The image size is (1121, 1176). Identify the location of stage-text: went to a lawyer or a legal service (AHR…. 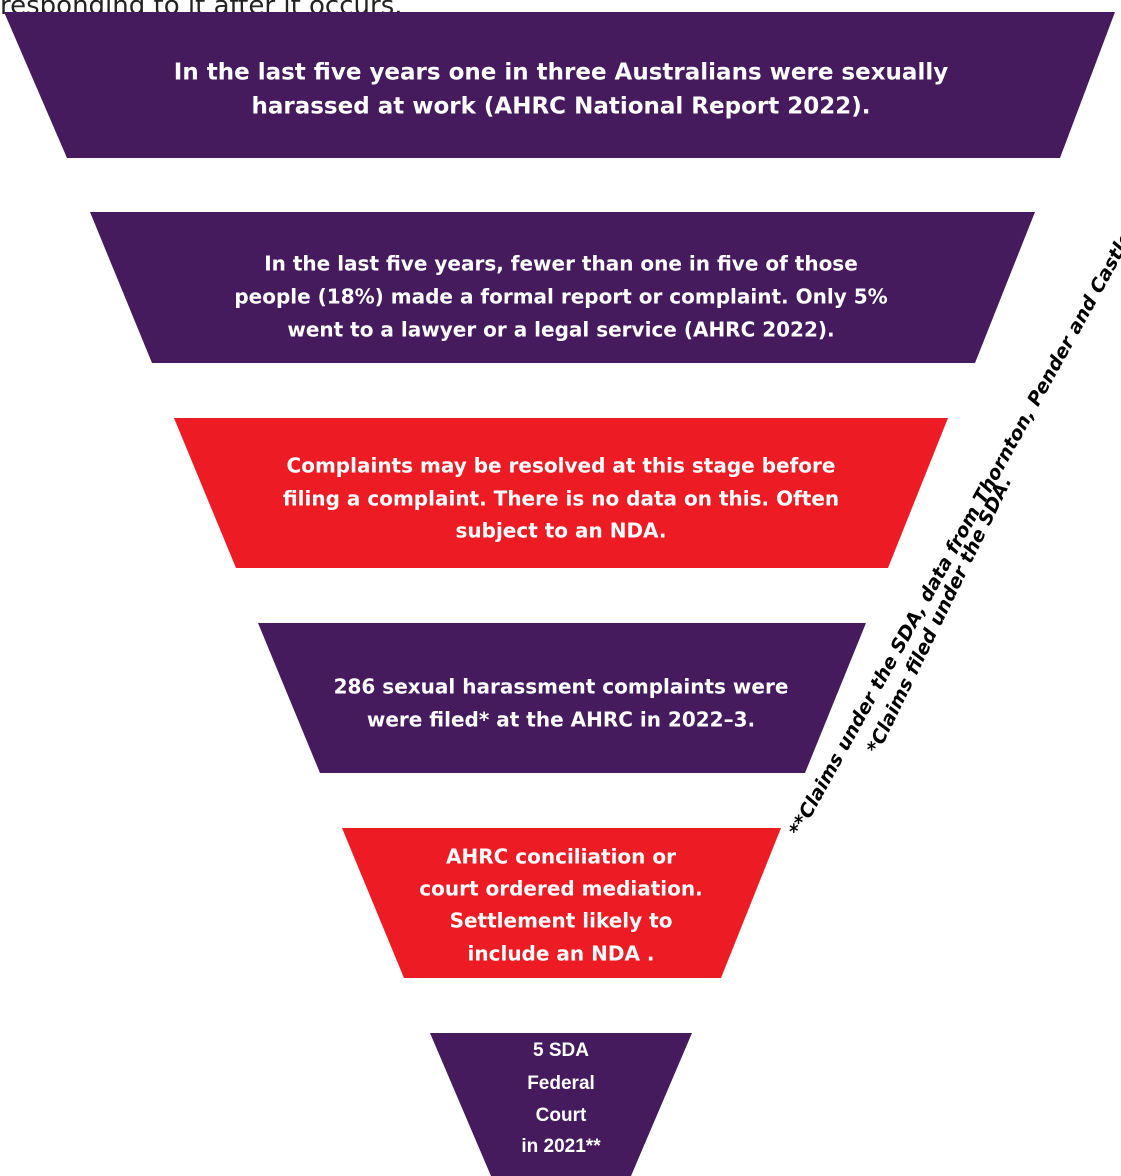
(560, 330).